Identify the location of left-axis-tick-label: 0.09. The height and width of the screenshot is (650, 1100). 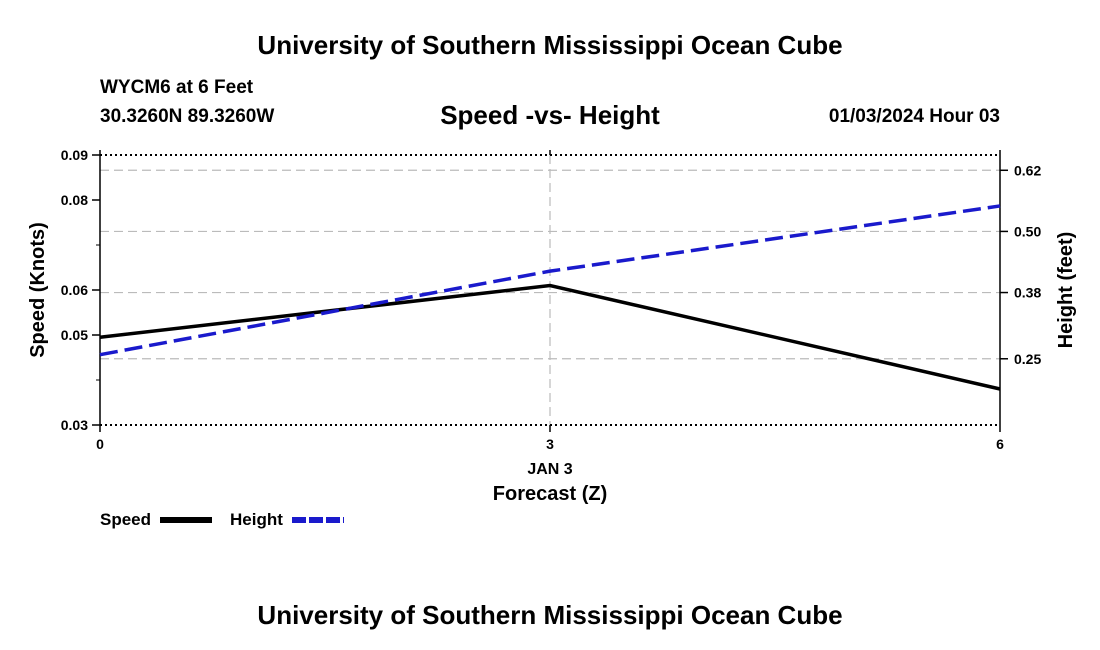
(74, 155).